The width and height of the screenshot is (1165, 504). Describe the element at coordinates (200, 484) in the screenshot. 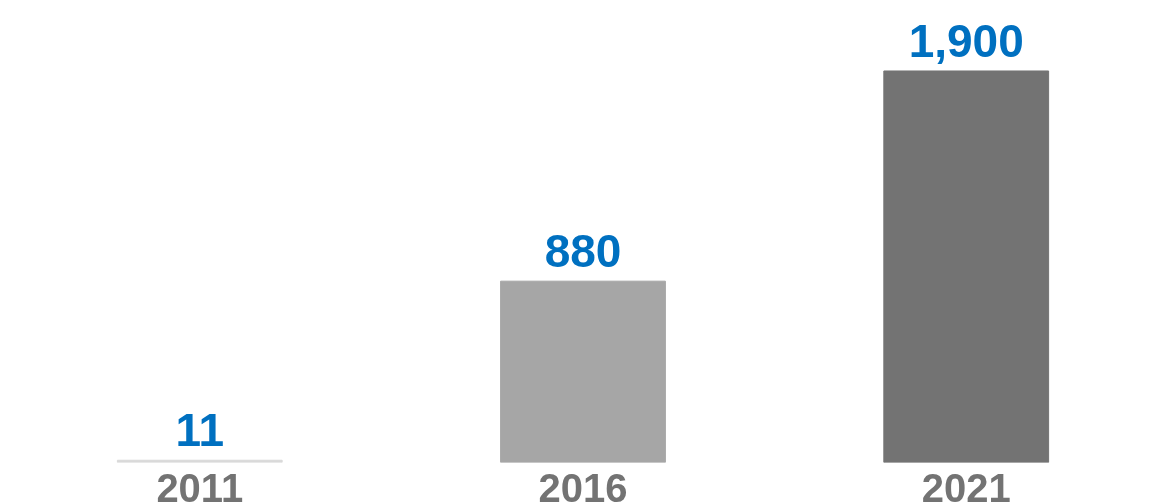

I see `x-tick-label: 2011` at that location.